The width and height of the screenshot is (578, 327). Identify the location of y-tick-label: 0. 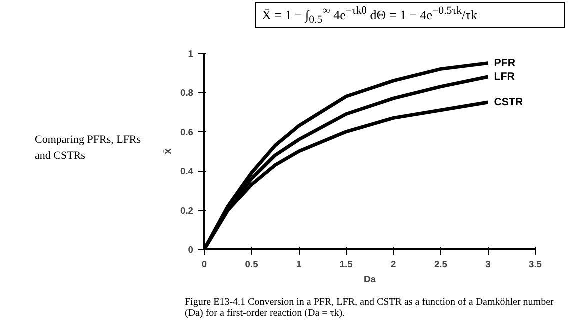
(191, 250).